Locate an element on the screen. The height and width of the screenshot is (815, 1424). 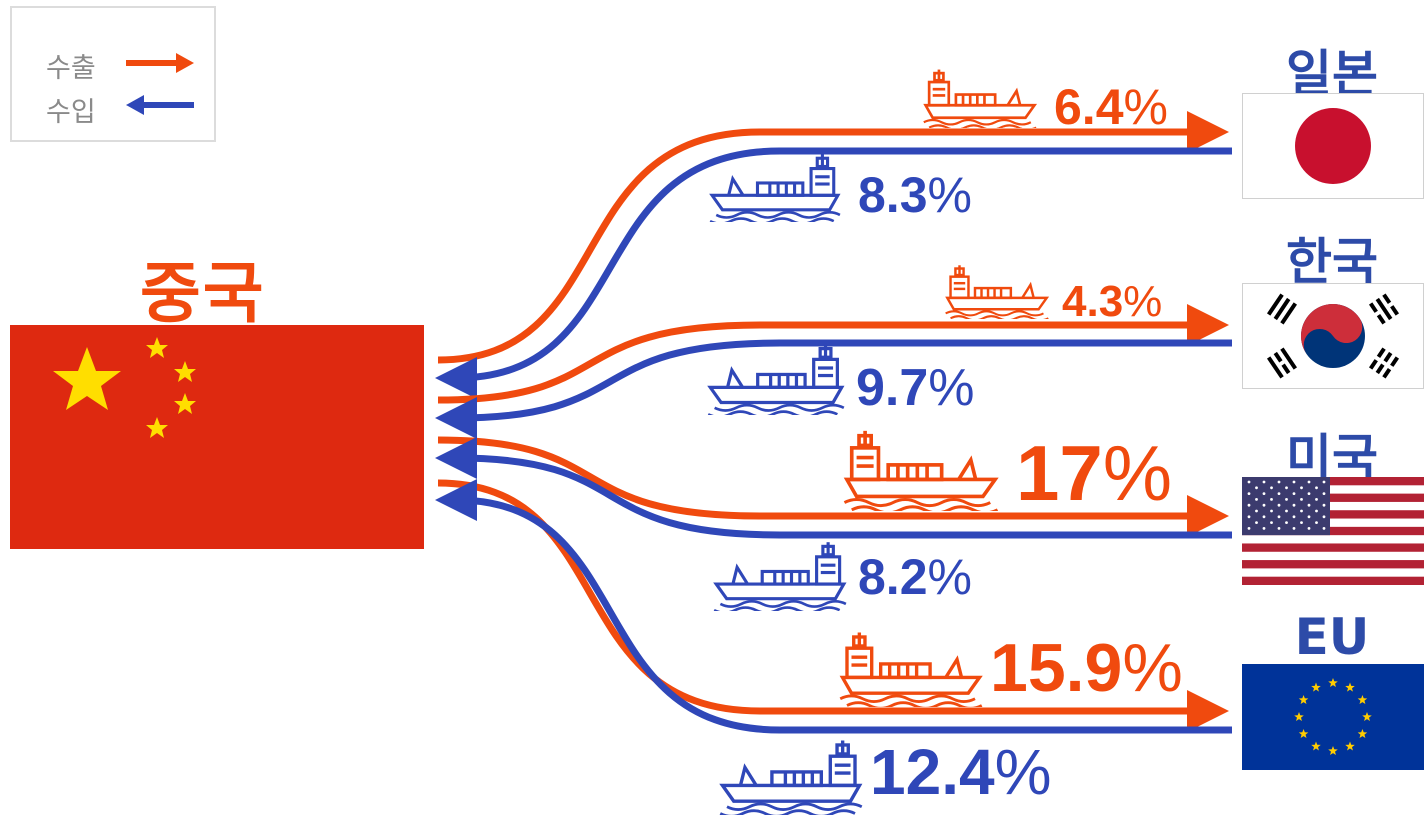
export-pct-japan: 6.4% is located at coordinates (1111, 107).